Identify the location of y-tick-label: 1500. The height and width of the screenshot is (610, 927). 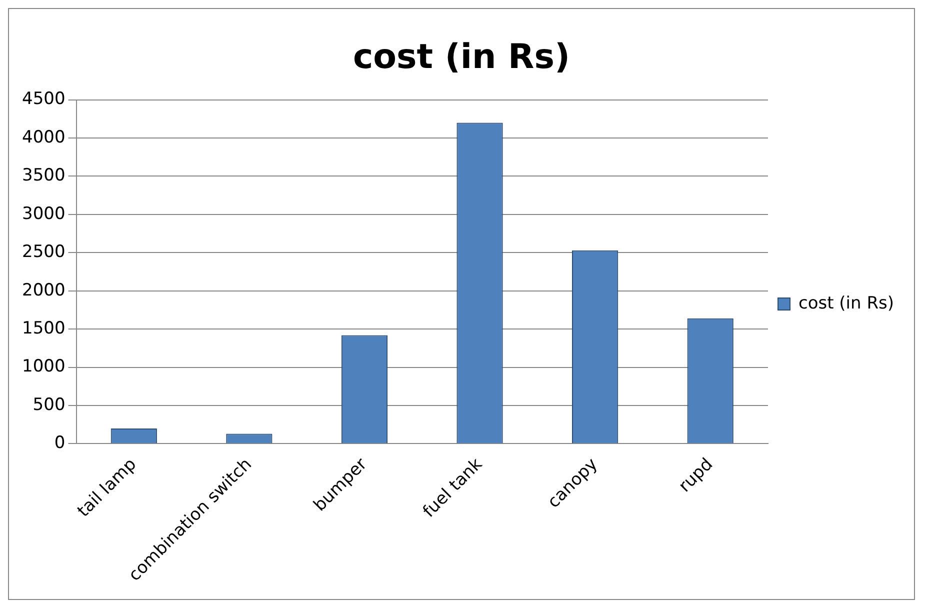
(44, 328).